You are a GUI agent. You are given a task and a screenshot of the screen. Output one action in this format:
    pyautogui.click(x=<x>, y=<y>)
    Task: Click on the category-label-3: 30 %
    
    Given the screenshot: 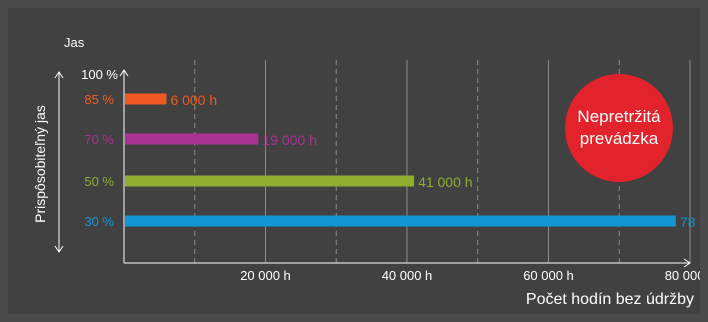 What is the action you would take?
    pyautogui.click(x=99, y=221)
    